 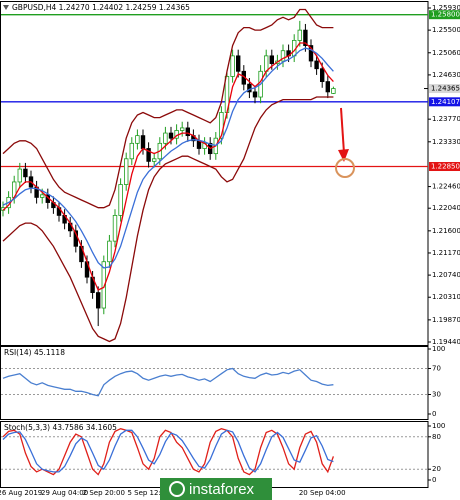 What do you see at coordinates (436, 395) in the screenshot?
I see `y-tick-label: 30` at bounding box center [436, 395].